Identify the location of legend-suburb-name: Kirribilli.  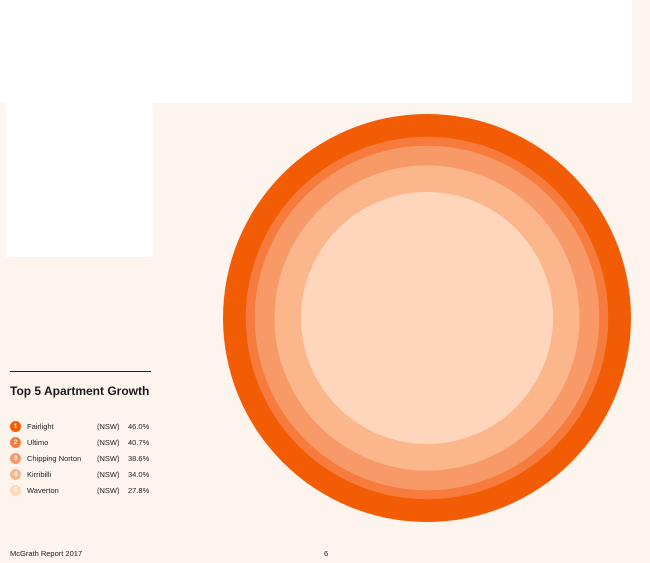
(39, 474).